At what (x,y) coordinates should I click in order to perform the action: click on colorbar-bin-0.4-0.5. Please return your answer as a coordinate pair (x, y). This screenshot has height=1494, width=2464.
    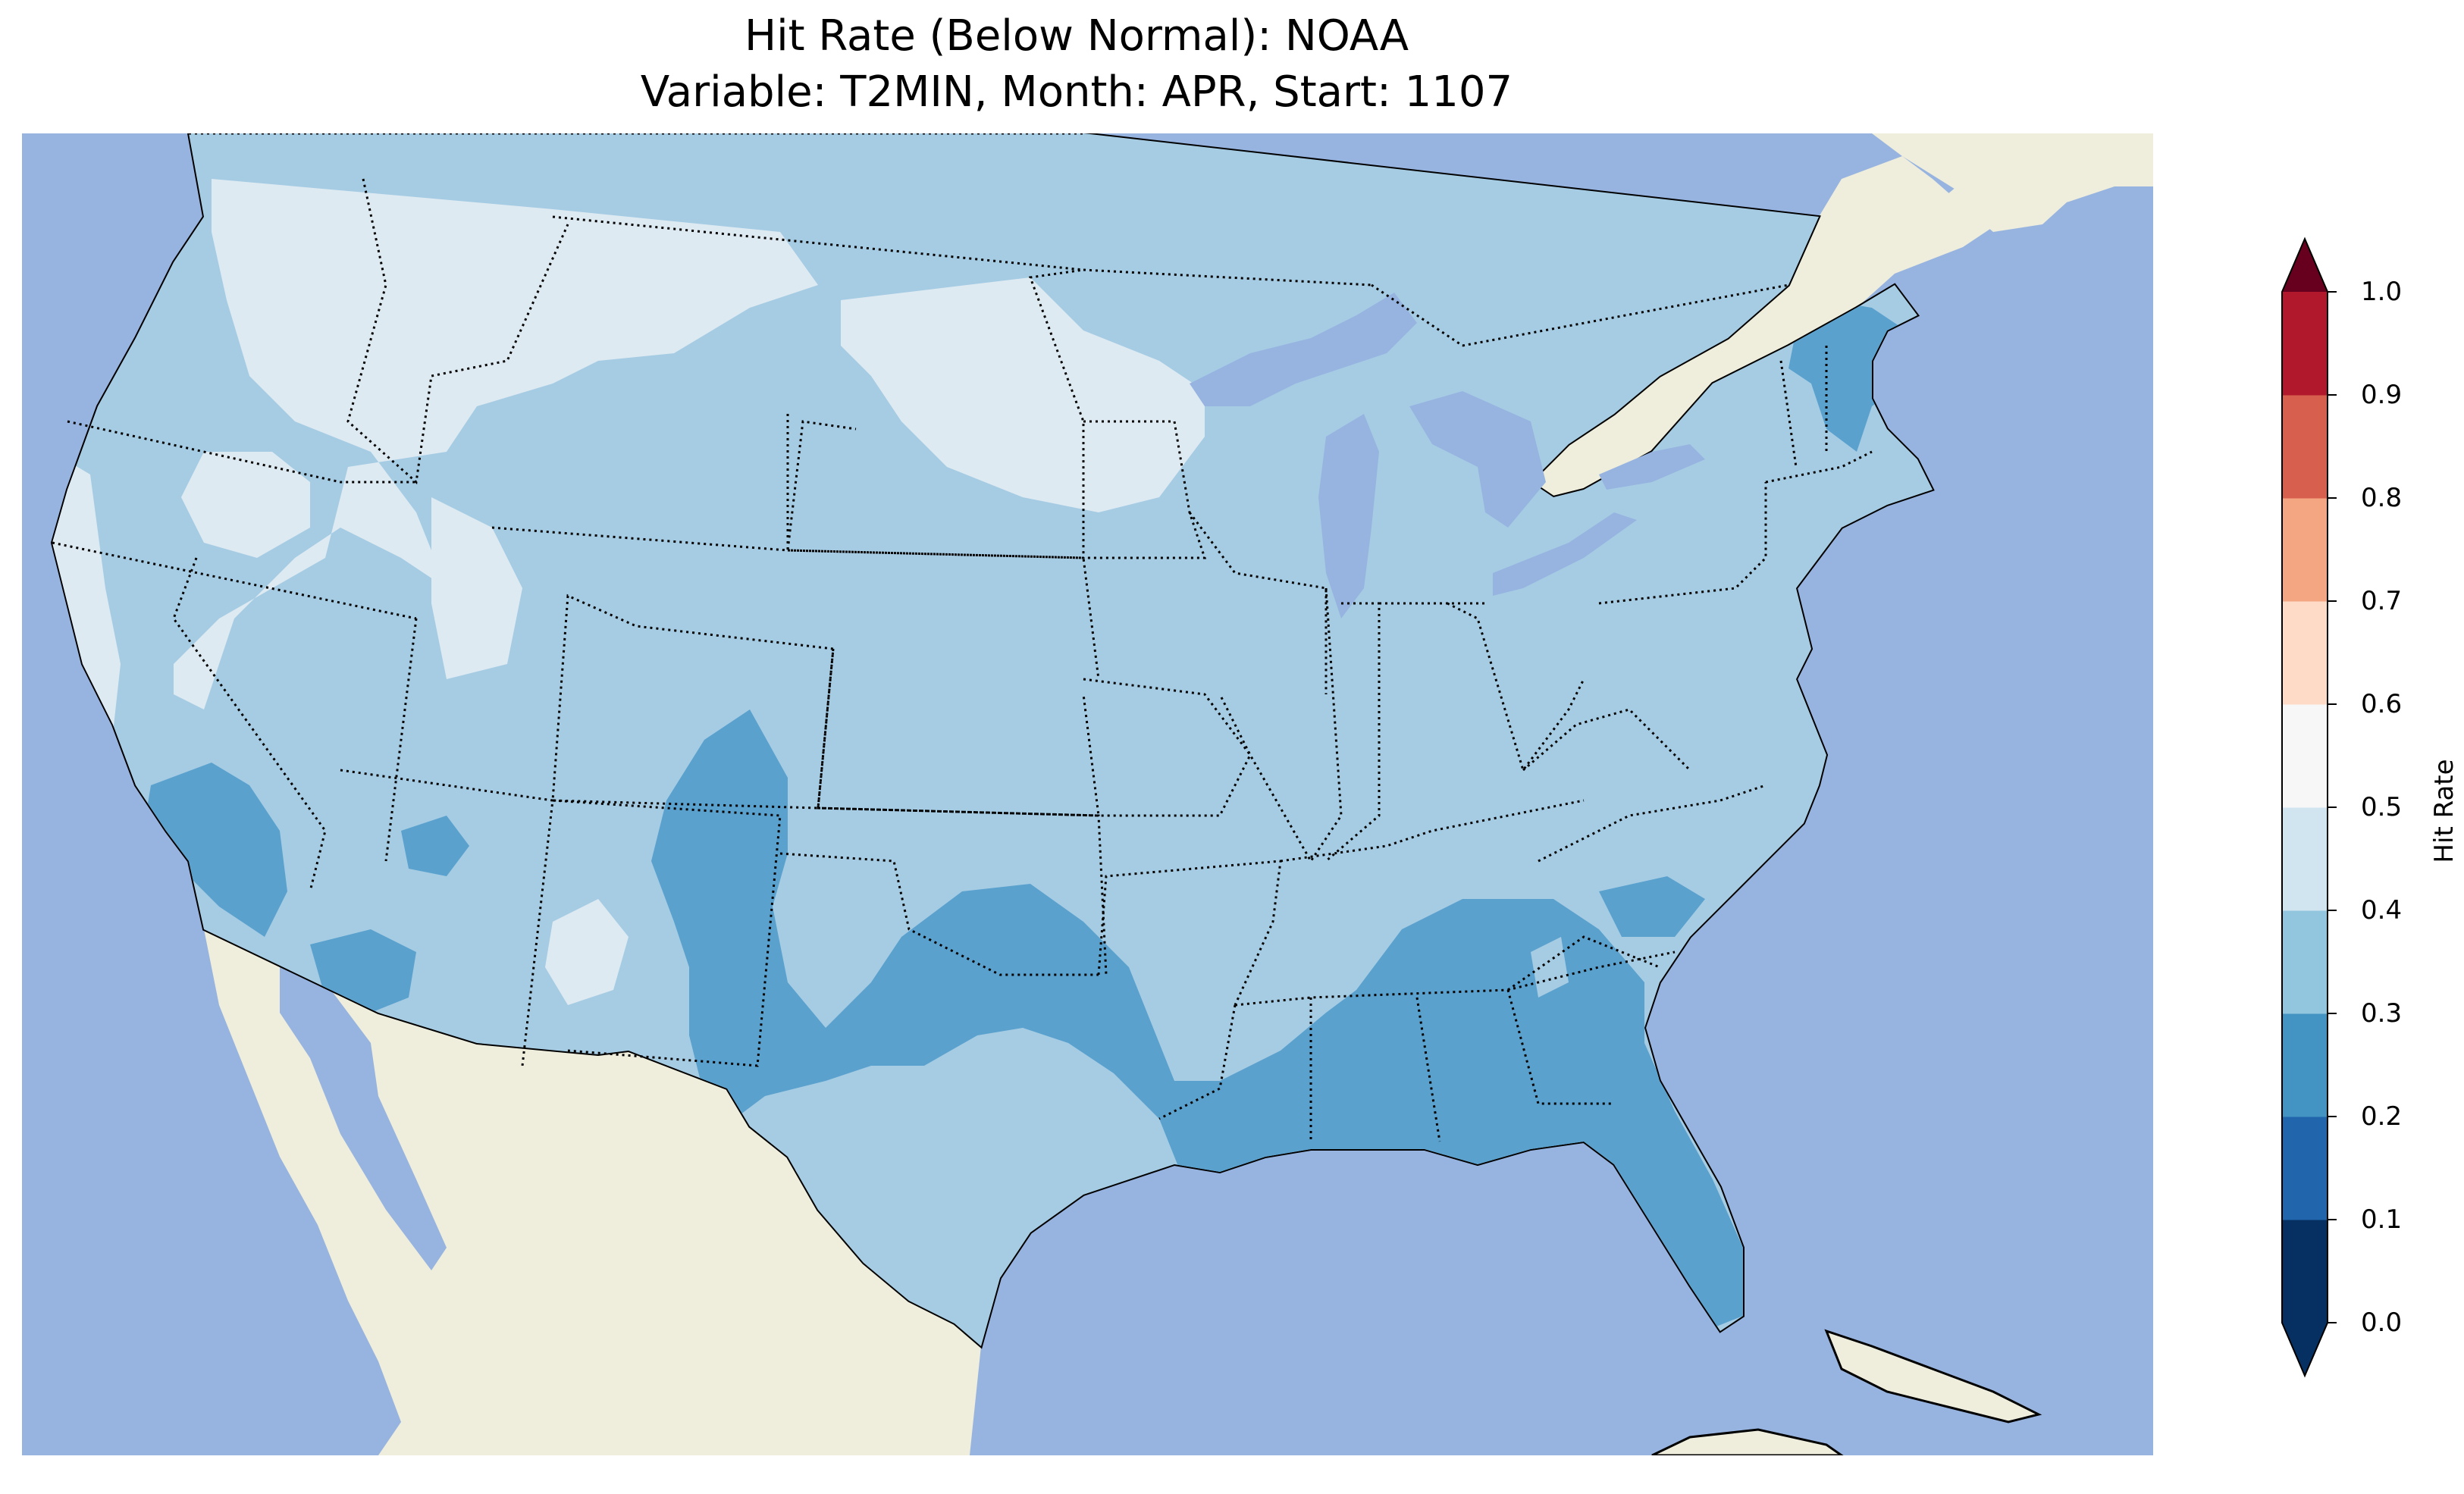
    Looking at the image, I should click on (2305, 859).